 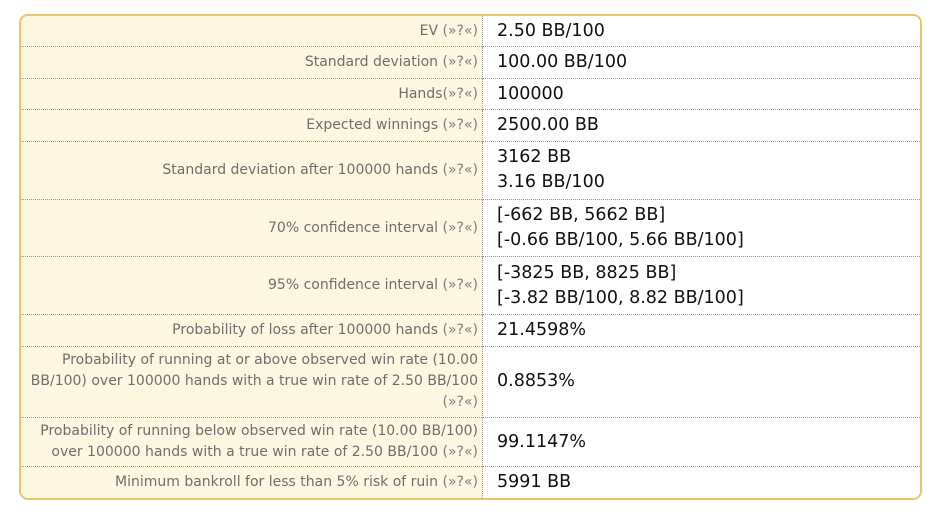 I want to click on result-value: 0.8853%, so click(x=536, y=381).